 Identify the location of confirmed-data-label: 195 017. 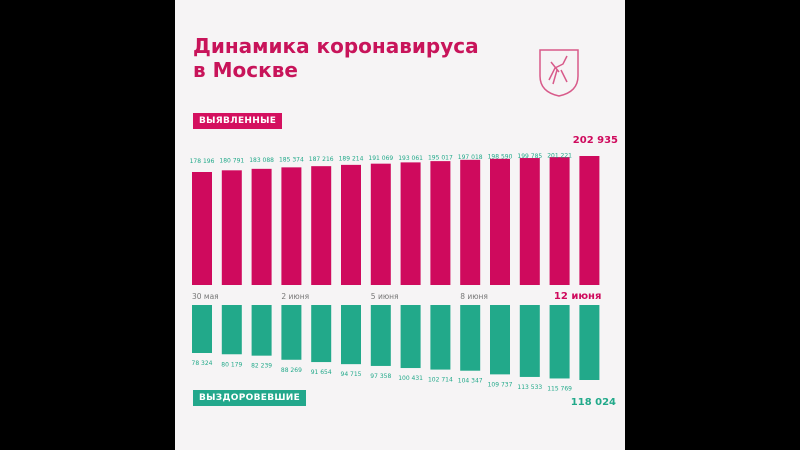
(440, 157).